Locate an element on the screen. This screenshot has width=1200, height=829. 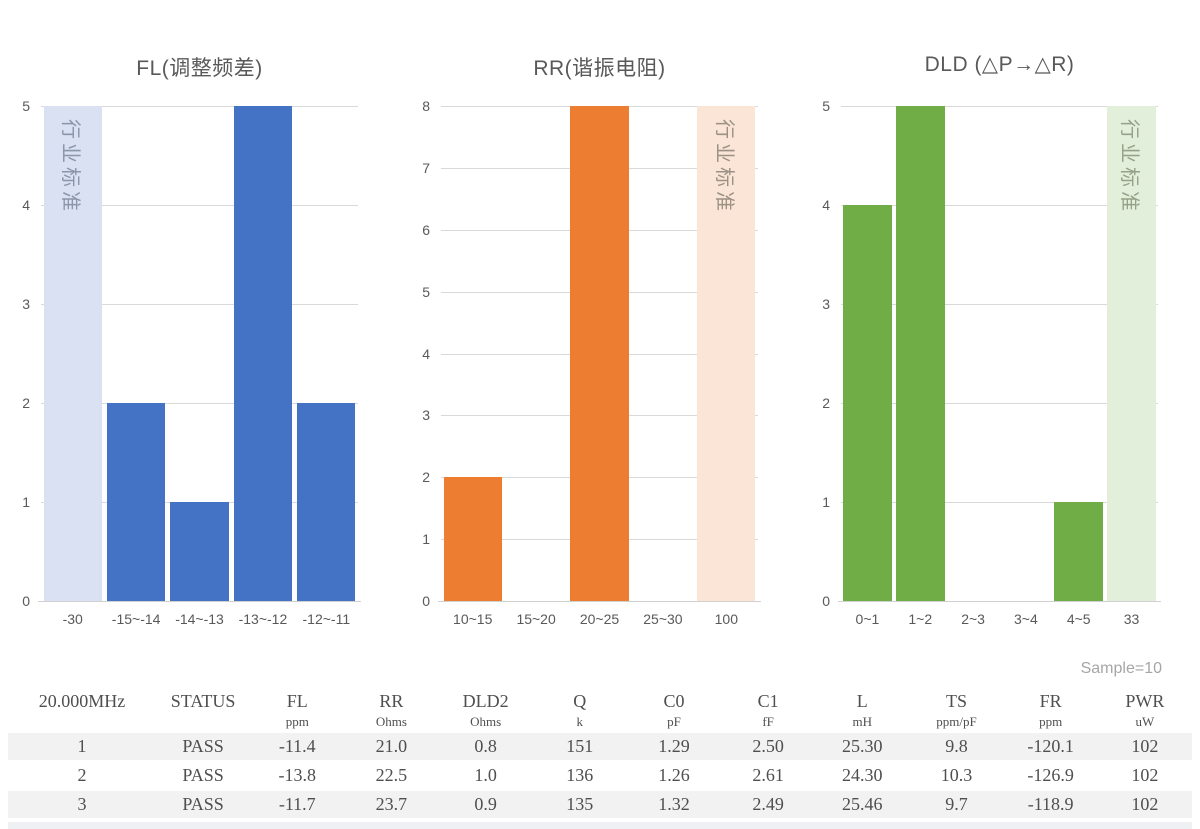
table-cell: 102 is located at coordinates (1145, 775).